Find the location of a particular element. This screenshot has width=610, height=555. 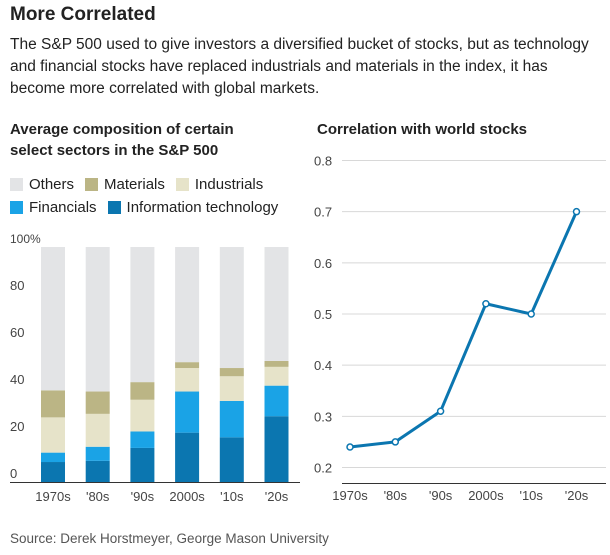

line-x-tick-label: '20s is located at coordinates (577, 495).